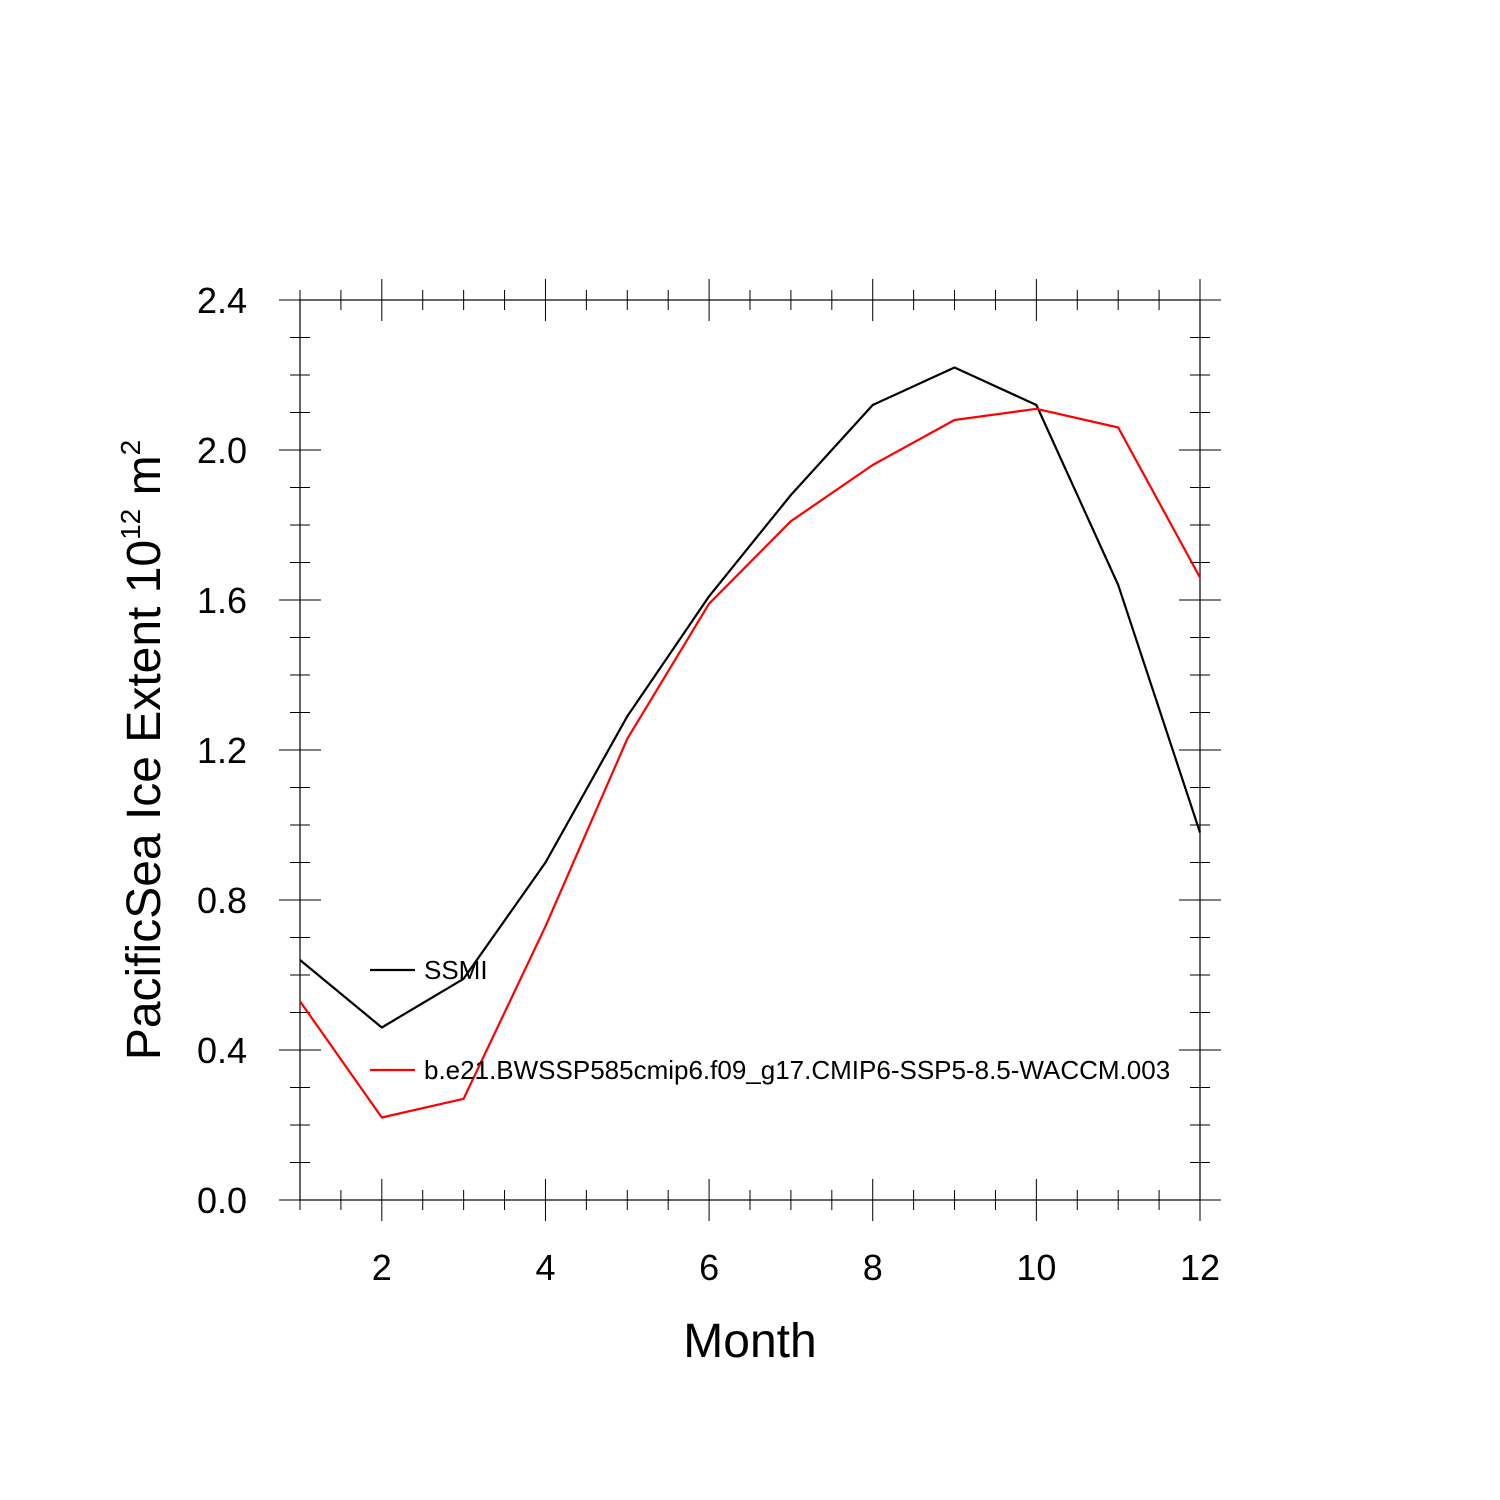 The height and width of the screenshot is (1500, 1500). I want to click on x-tick-label: 8, so click(873, 1267).